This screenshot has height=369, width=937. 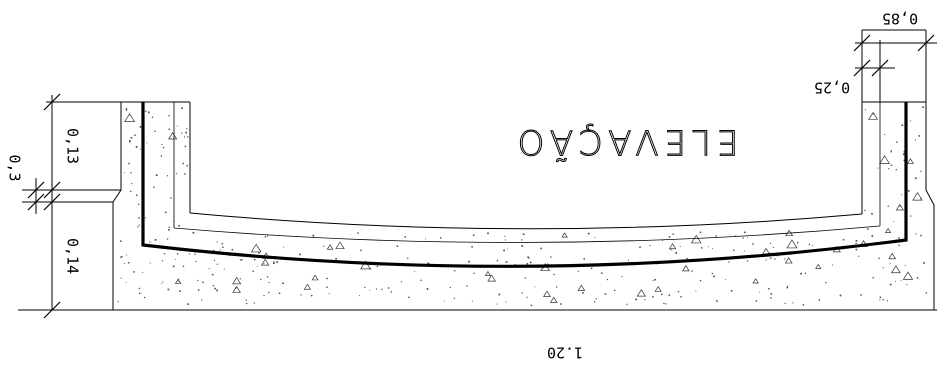 What do you see at coordinates (15, 167) in the screenshot?
I see `step-label: 0,3` at bounding box center [15, 167].